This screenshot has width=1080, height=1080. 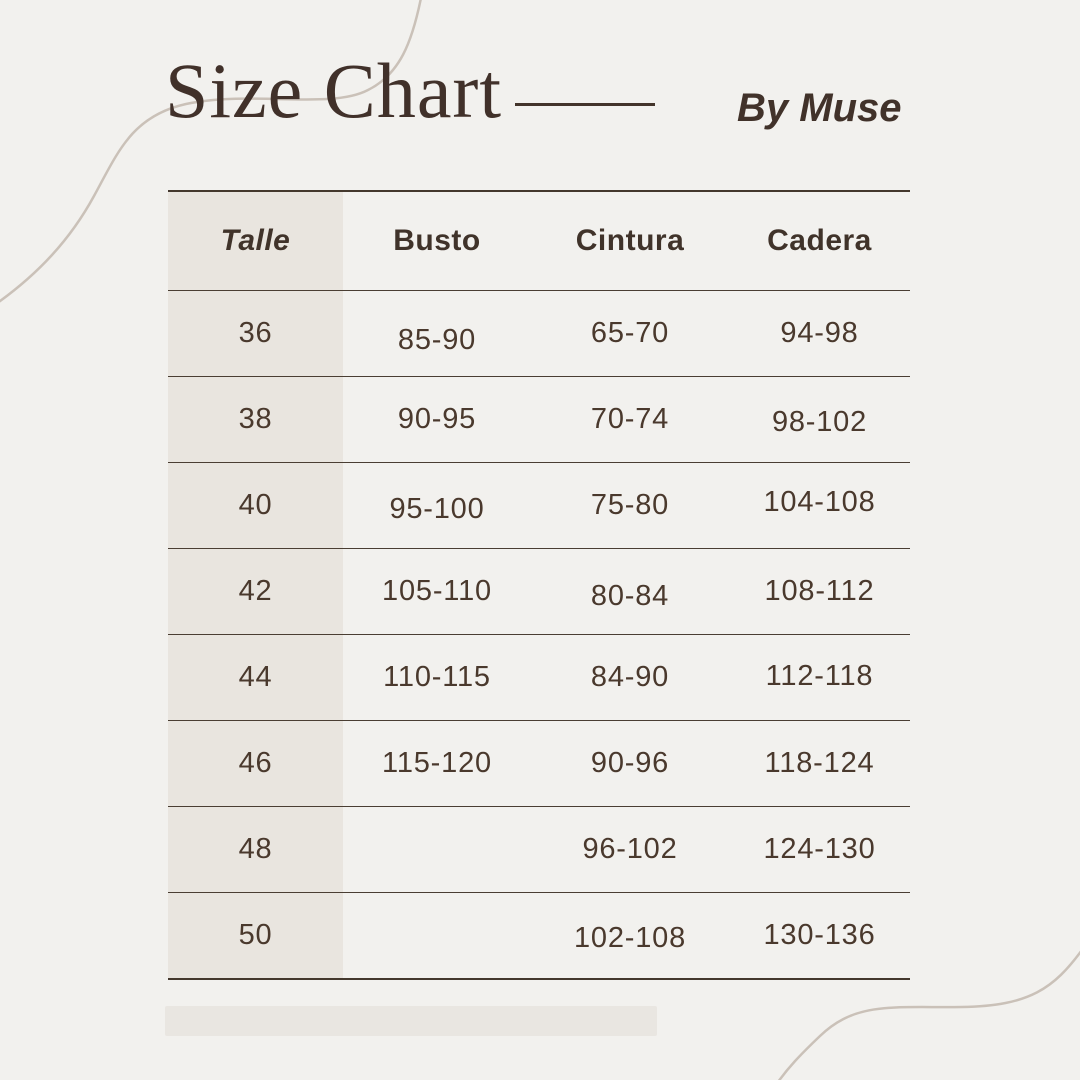 I want to click on cell-talle: 44, so click(x=255, y=677).